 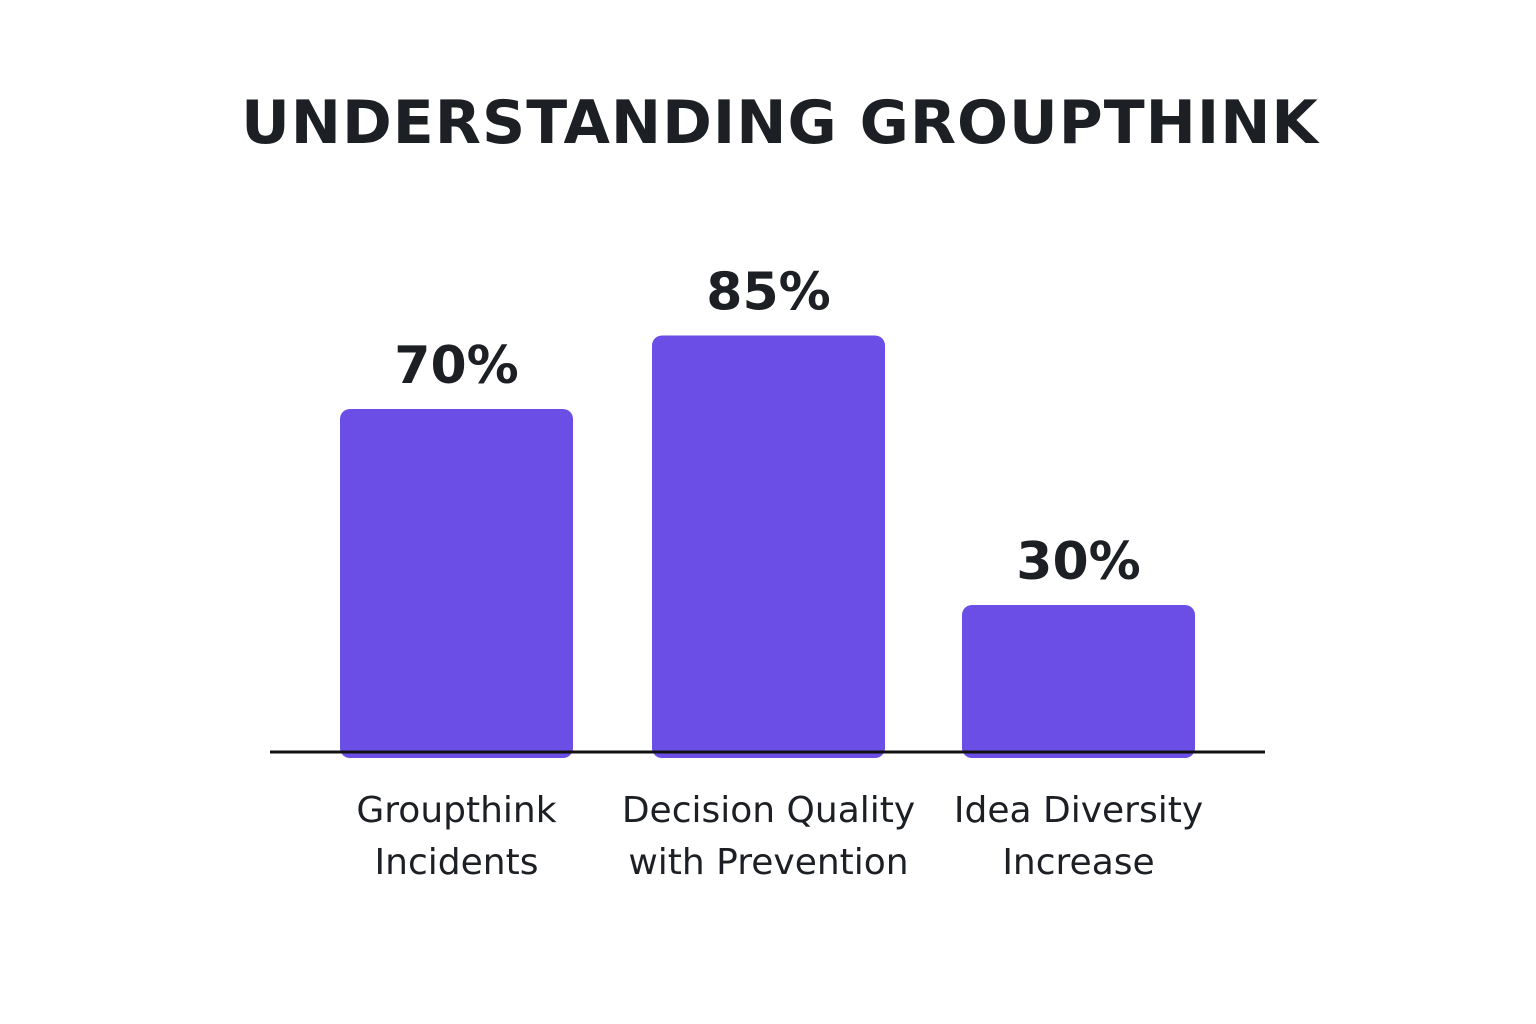 I want to click on category-label-2-line-1: Decision Quality, so click(x=768, y=810).